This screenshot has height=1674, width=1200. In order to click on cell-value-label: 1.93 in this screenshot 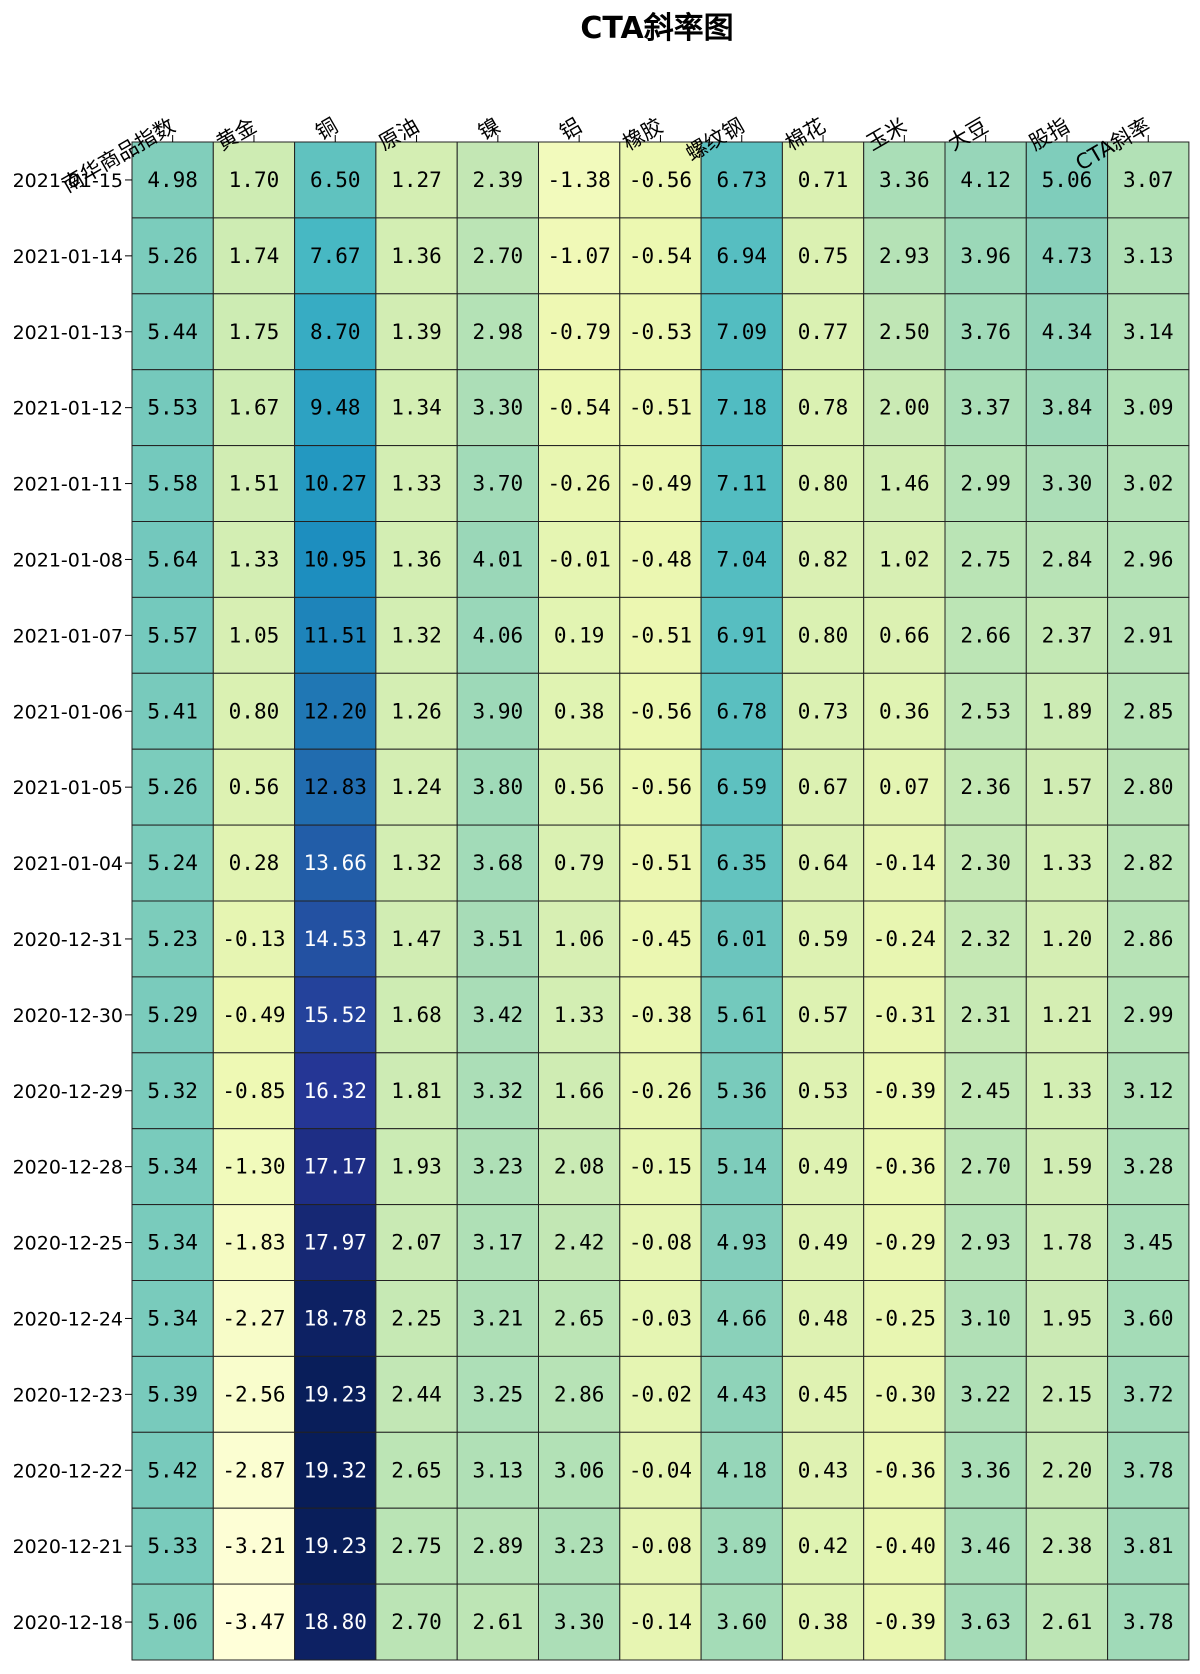, I will do `click(416, 1167)`.